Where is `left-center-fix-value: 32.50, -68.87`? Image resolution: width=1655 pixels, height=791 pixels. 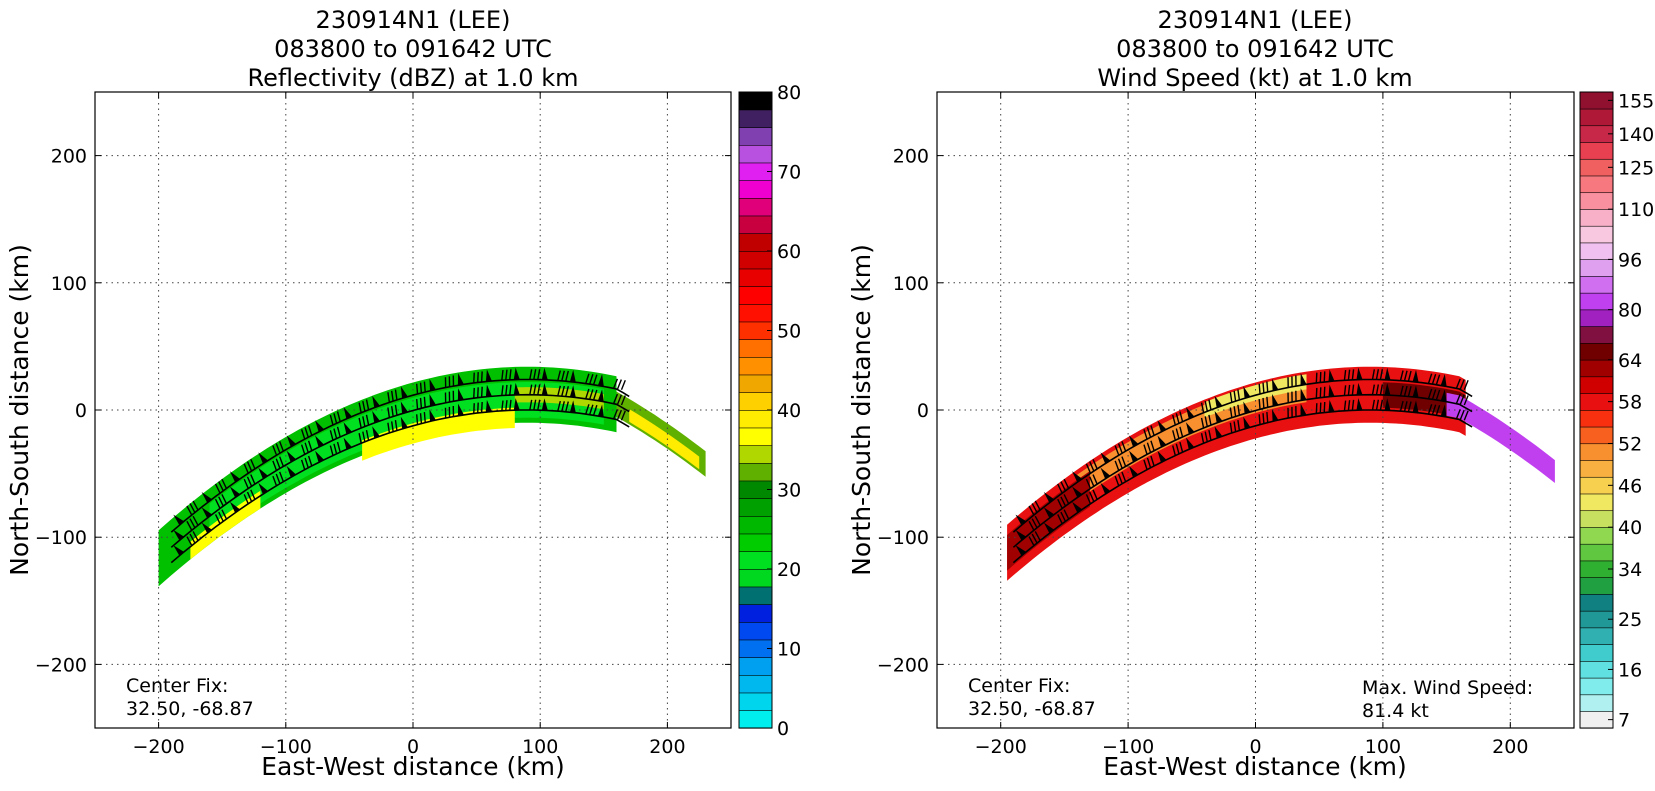
left-center-fix-value: 32.50, -68.87 is located at coordinates (190, 709).